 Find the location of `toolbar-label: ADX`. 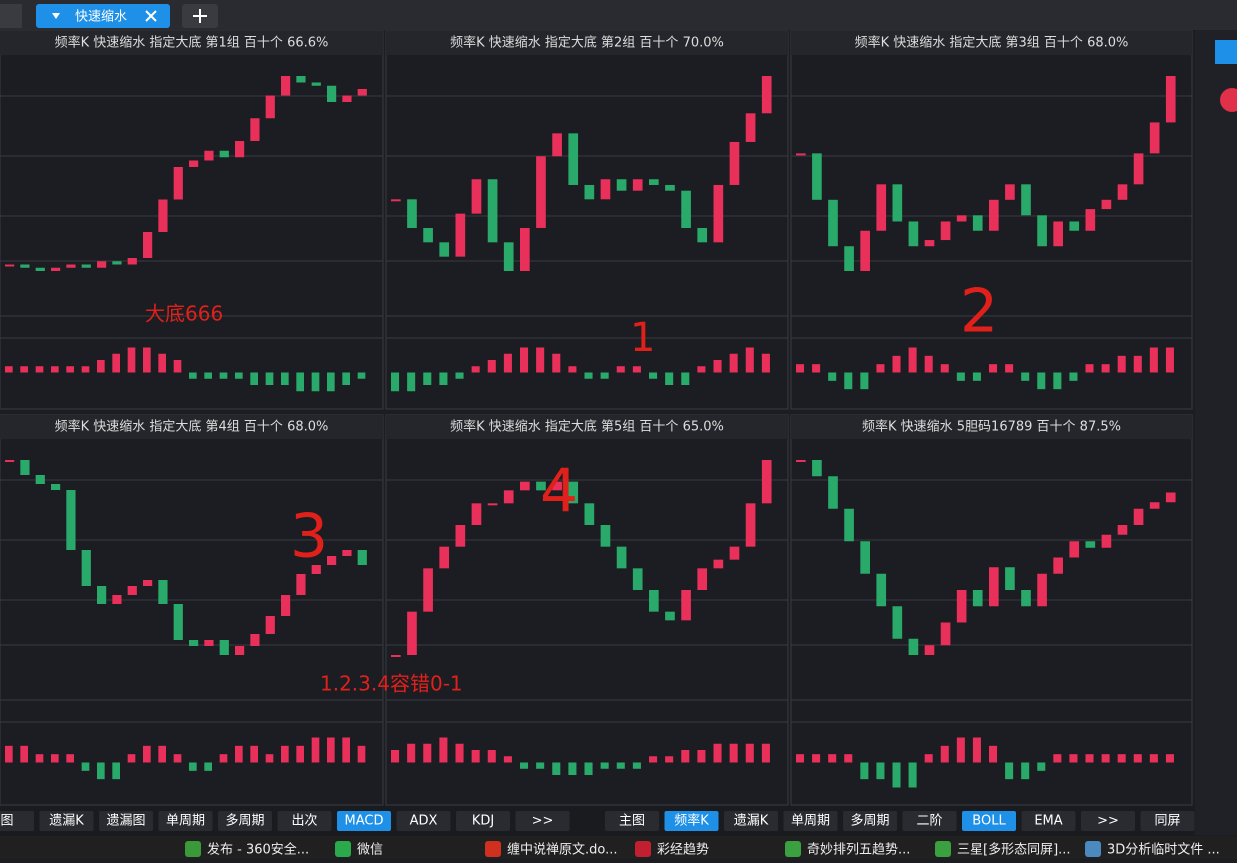

toolbar-label: ADX is located at coordinates (424, 821).